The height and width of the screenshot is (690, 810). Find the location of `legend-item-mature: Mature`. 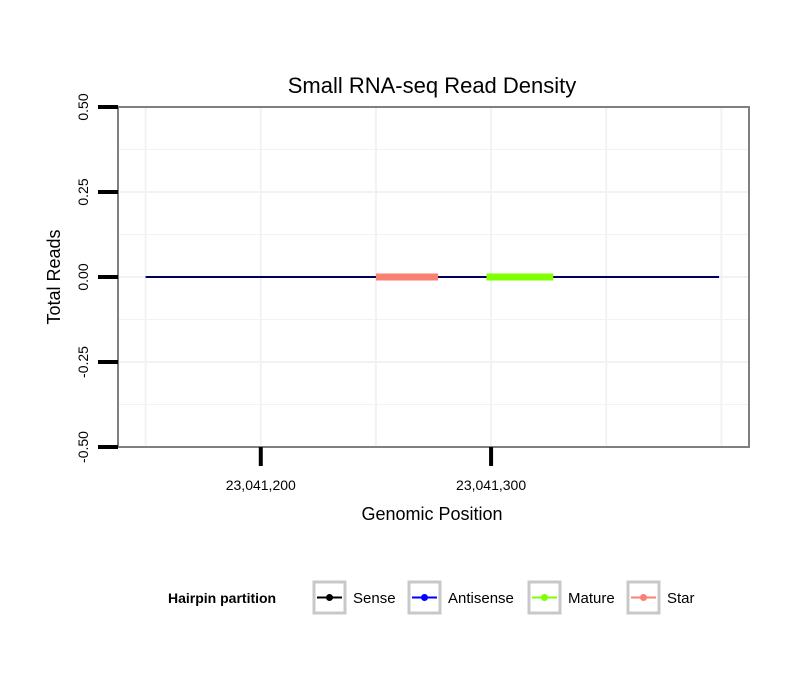

legend-item-mature: Mature is located at coordinates (571, 597).